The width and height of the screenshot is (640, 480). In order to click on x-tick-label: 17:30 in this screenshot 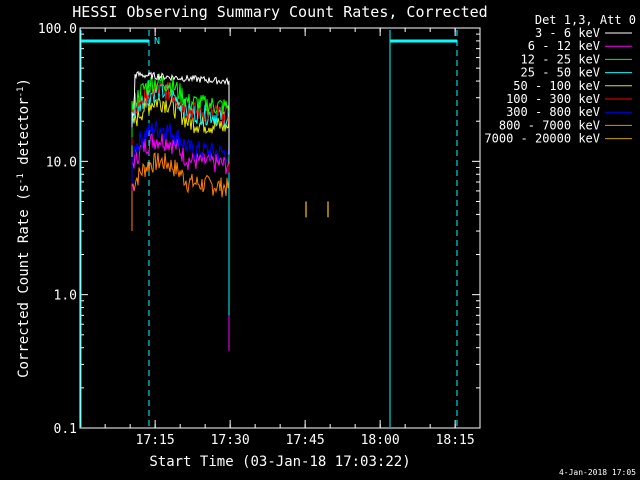, I will do `click(230, 440)`.